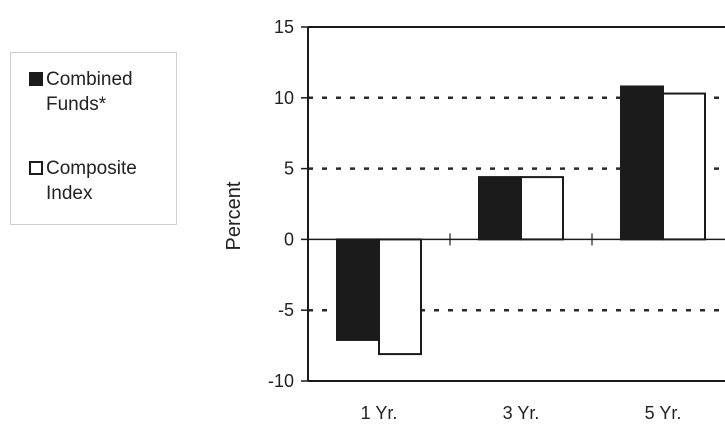 The width and height of the screenshot is (725, 426). Describe the element at coordinates (379, 413) in the screenshot. I see `x-tick-label: 1 Yr.` at that location.